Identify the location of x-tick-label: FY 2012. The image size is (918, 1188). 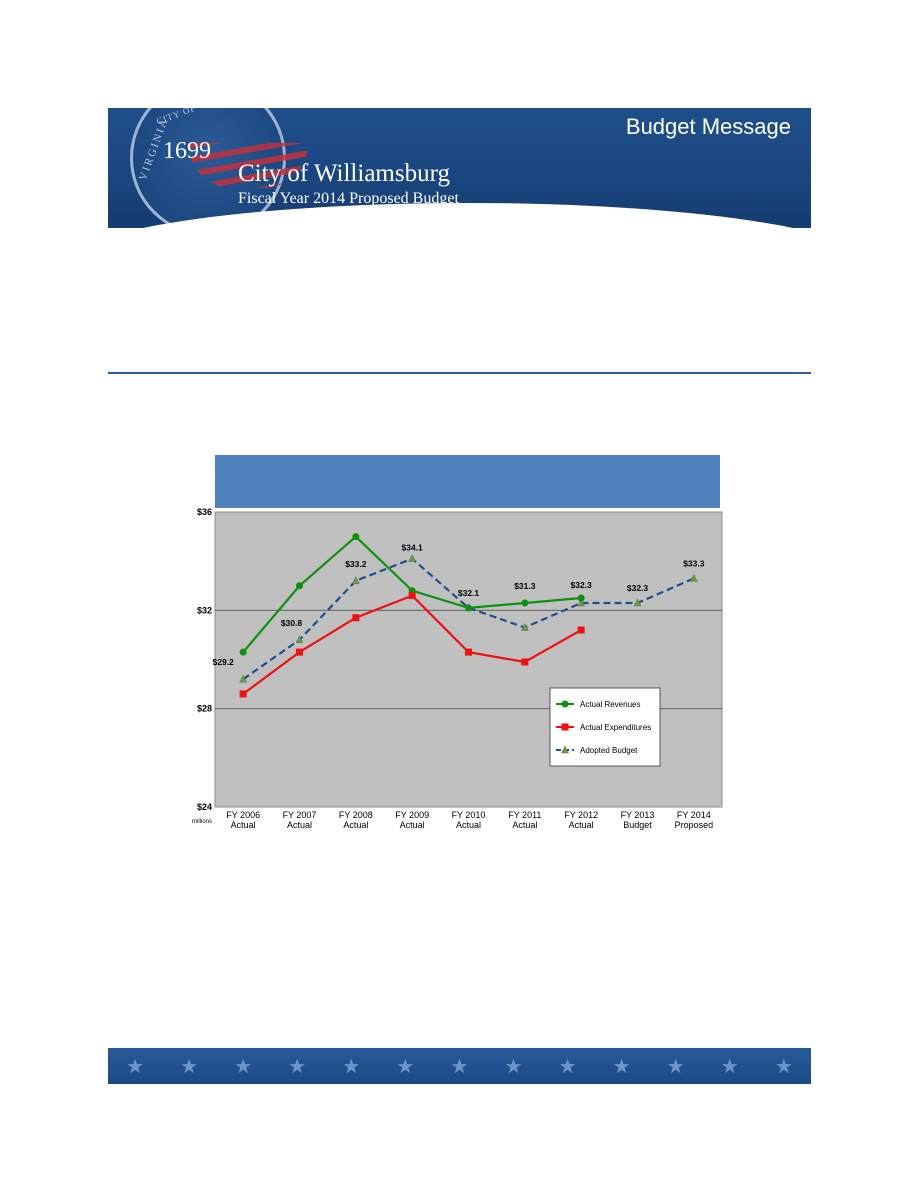
(581, 815).